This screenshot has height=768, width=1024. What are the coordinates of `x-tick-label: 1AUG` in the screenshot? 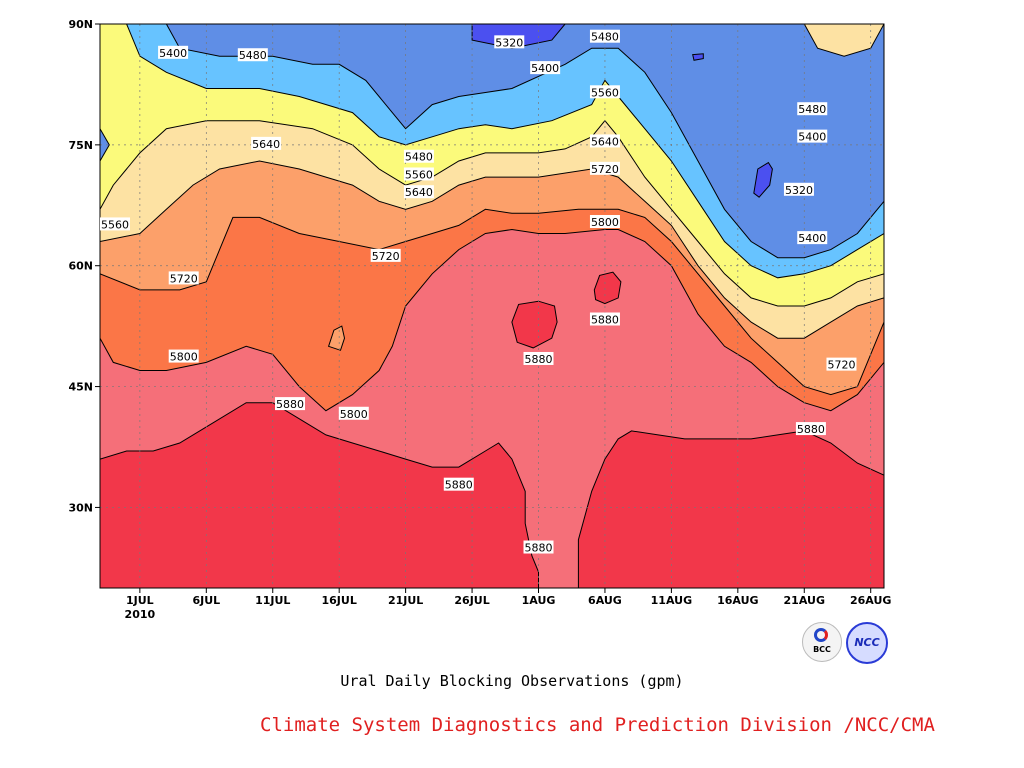 It's located at (539, 600).